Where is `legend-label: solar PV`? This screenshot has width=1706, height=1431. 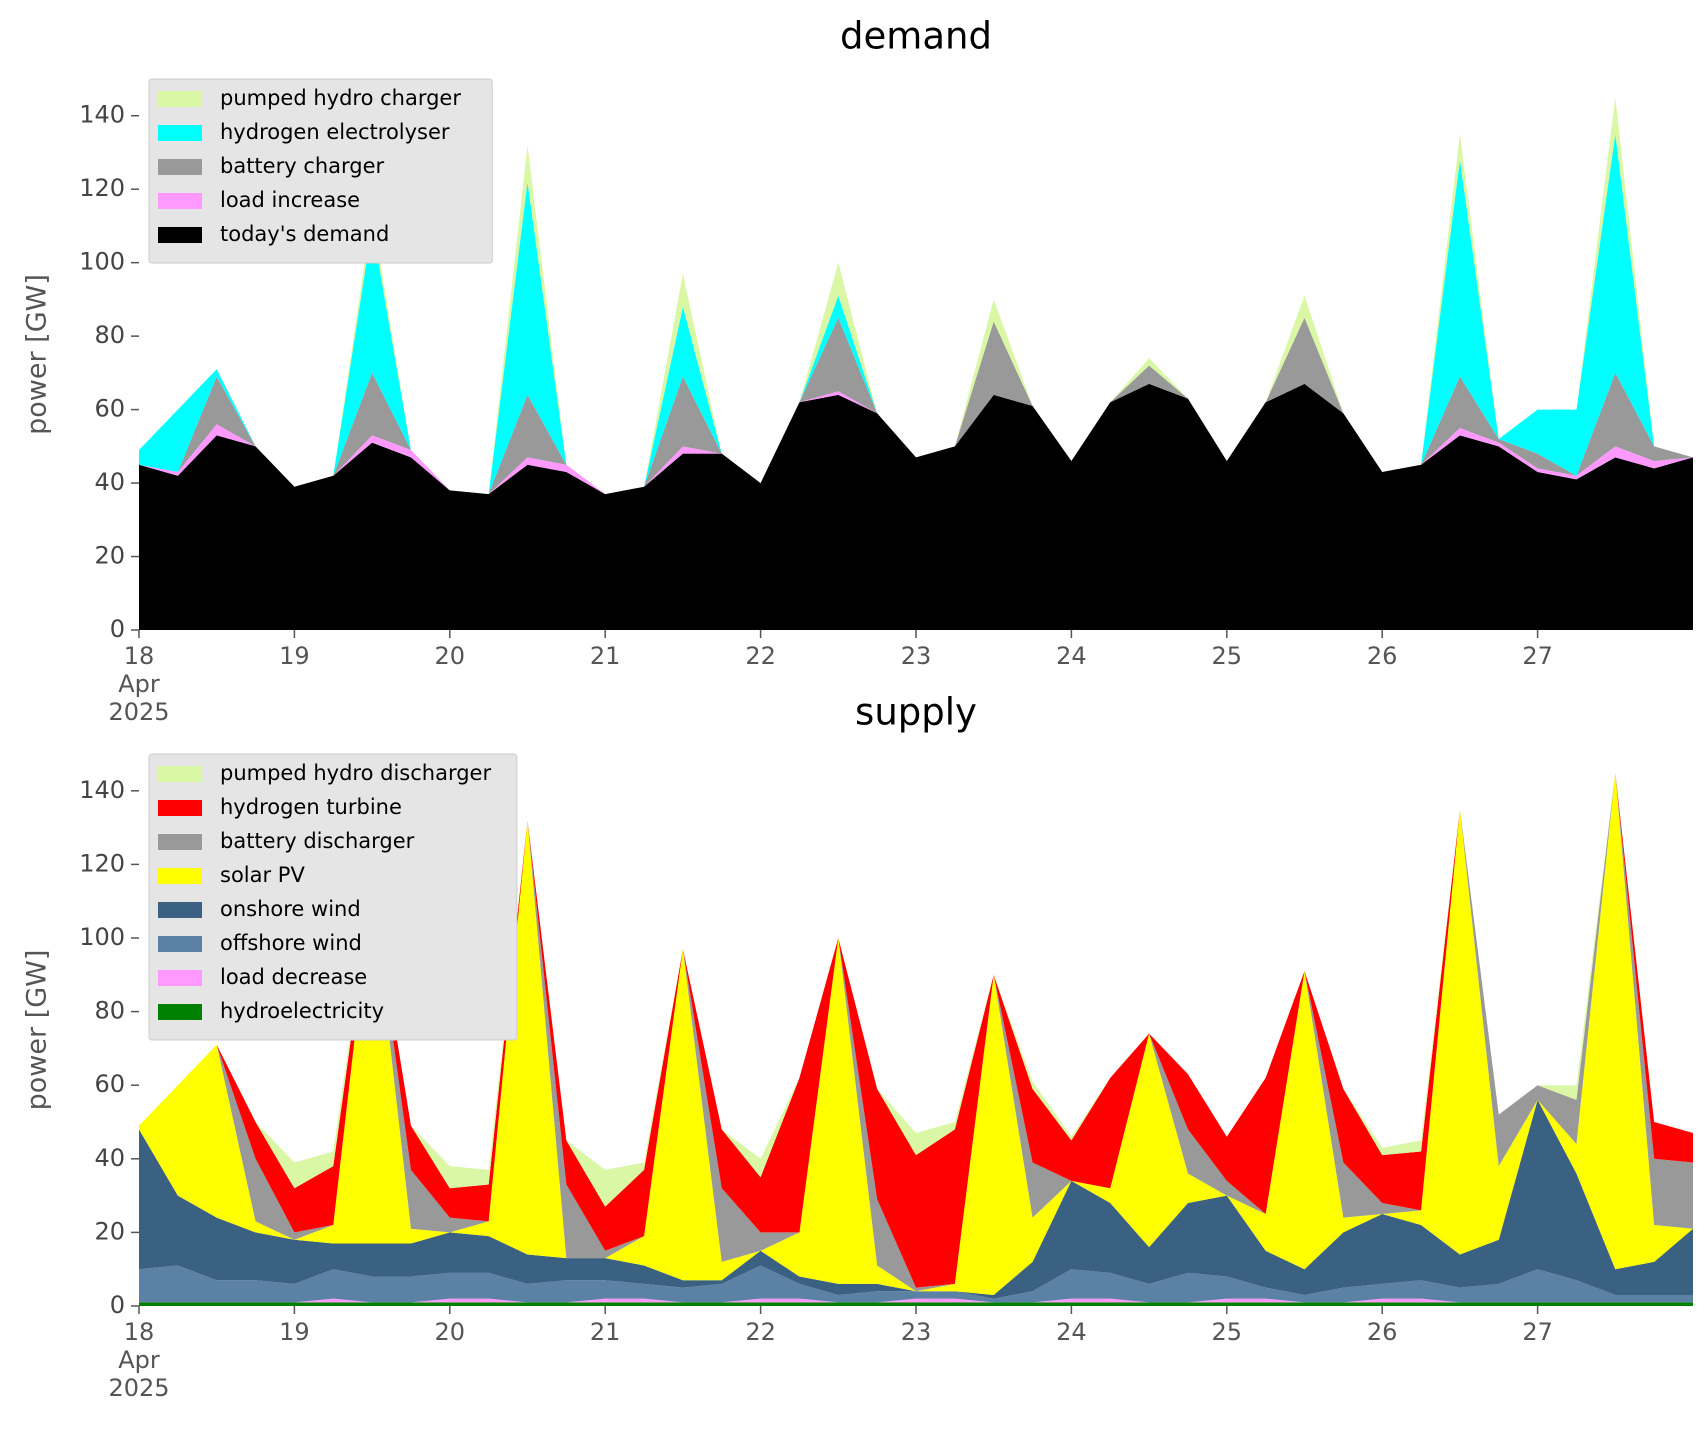
legend-label: solar PV is located at coordinates (262, 875).